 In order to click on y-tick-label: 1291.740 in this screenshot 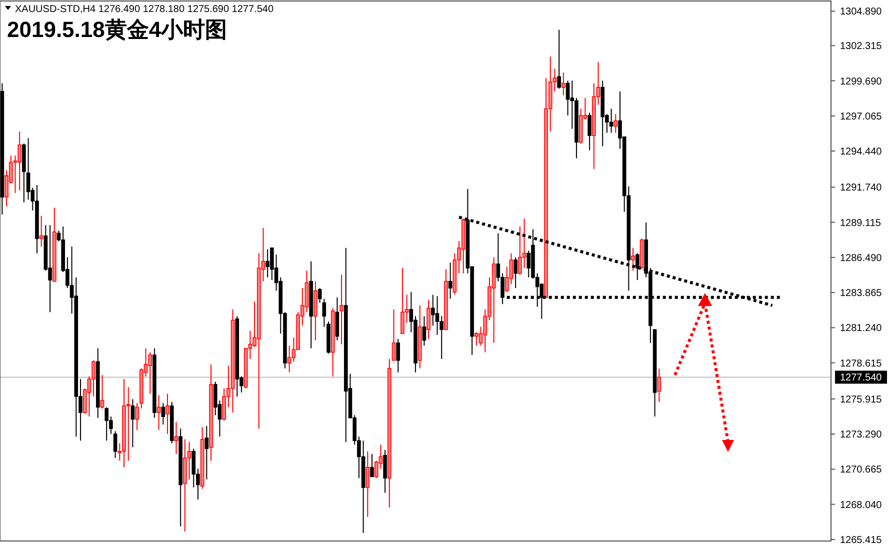, I will do `click(861, 188)`.